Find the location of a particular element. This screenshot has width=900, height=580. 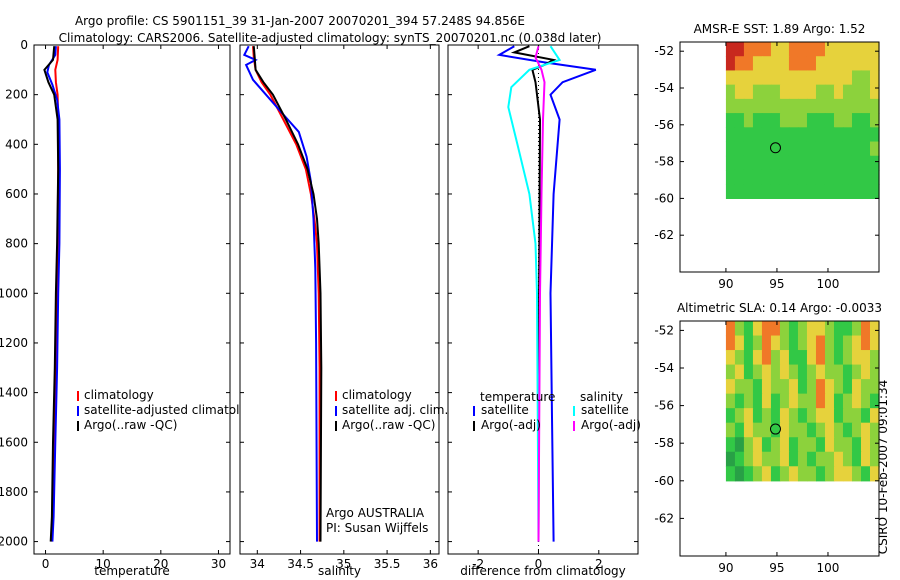

temperature-xtick-label: 0 is located at coordinates (46, 564).